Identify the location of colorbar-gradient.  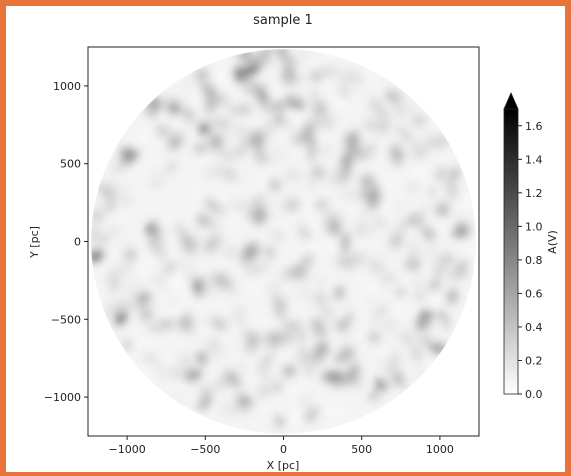
(511, 251).